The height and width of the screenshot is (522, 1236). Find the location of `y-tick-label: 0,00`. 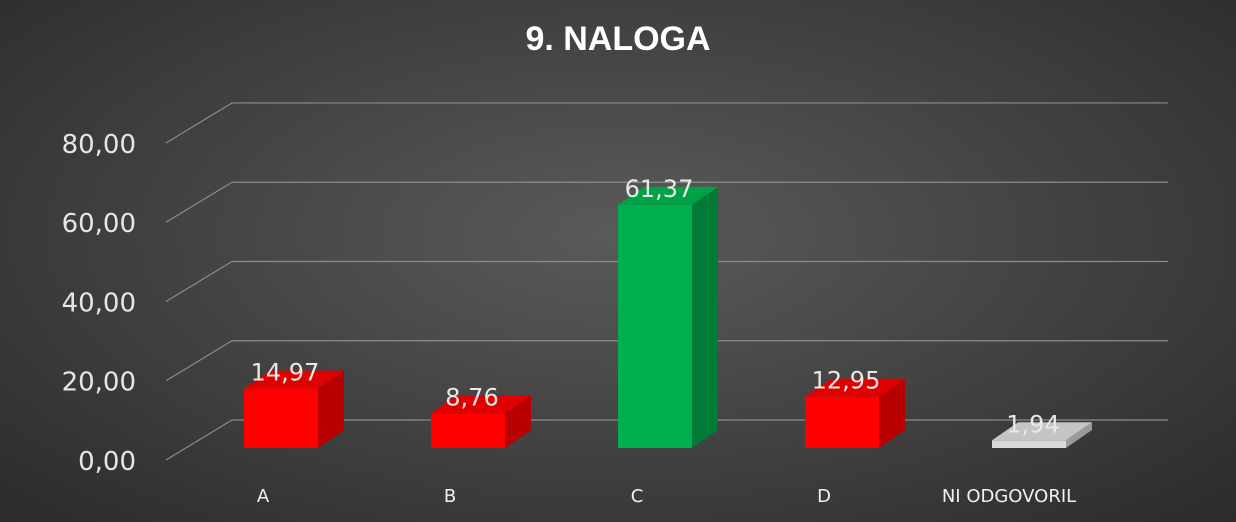

y-tick-label: 0,00 is located at coordinates (107, 462).